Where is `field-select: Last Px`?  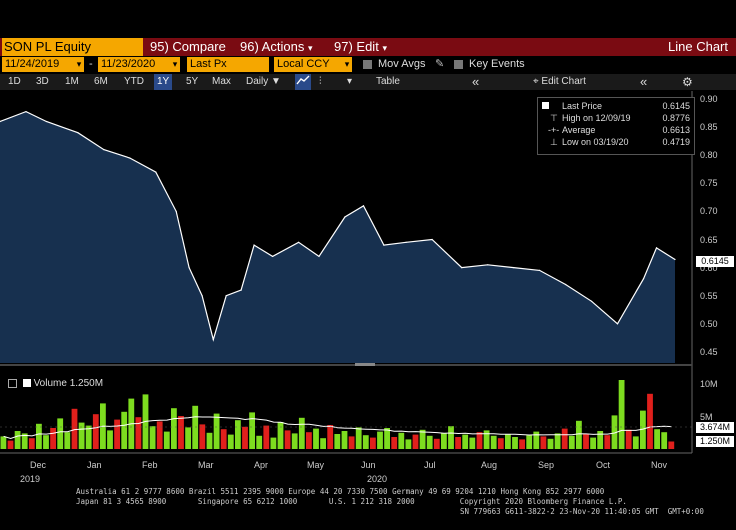
field-select: Last Px is located at coordinates (228, 64).